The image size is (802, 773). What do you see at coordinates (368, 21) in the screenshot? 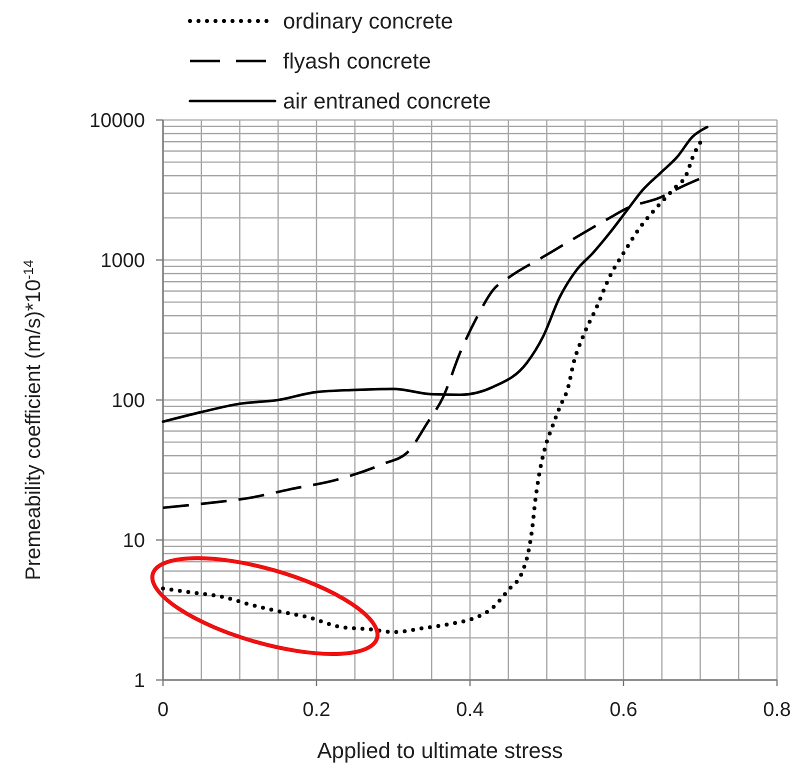
I see `legend-label: ordinary concrete` at bounding box center [368, 21].